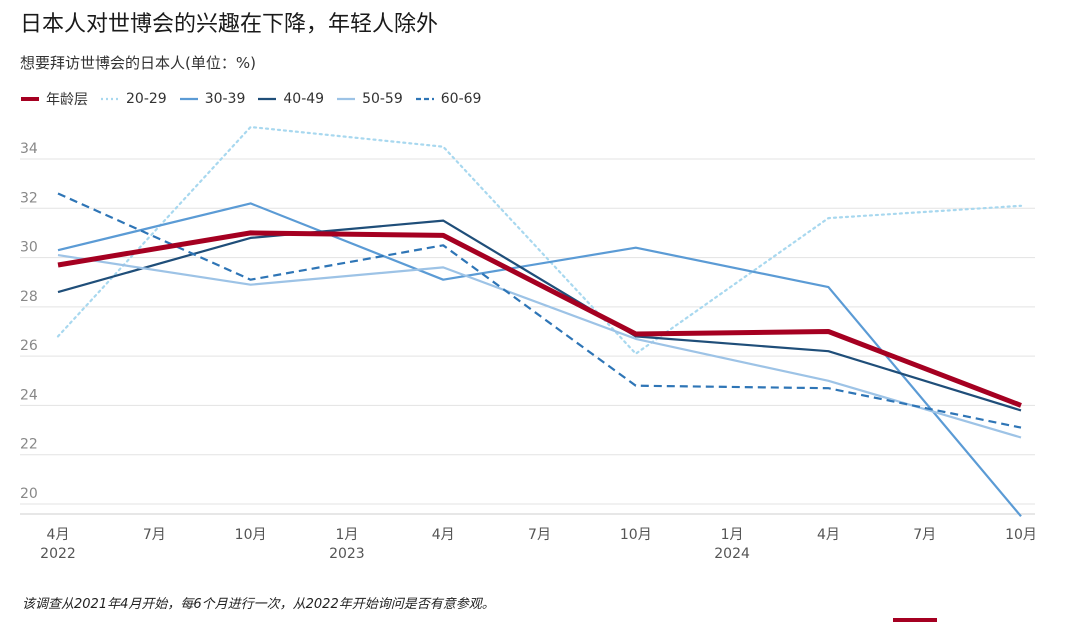 This screenshot has width=1080, height=622. I want to click on legend-item: 50-59, so click(369, 99).